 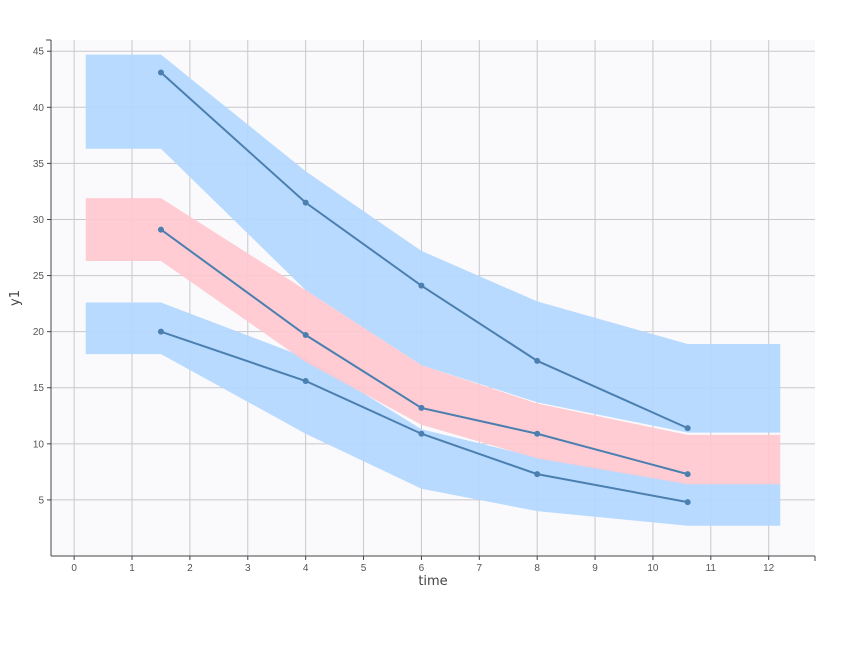 I want to click on y-tick-label: 10, so click(x=39, y=444).